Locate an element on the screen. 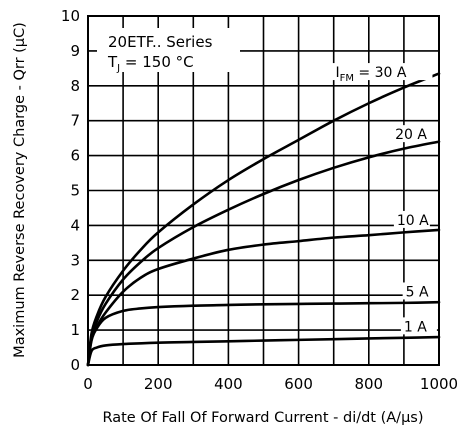 The height and width of the screenshot is (434, 464). label-1a: 1 A is located at coordinates (415, 327).